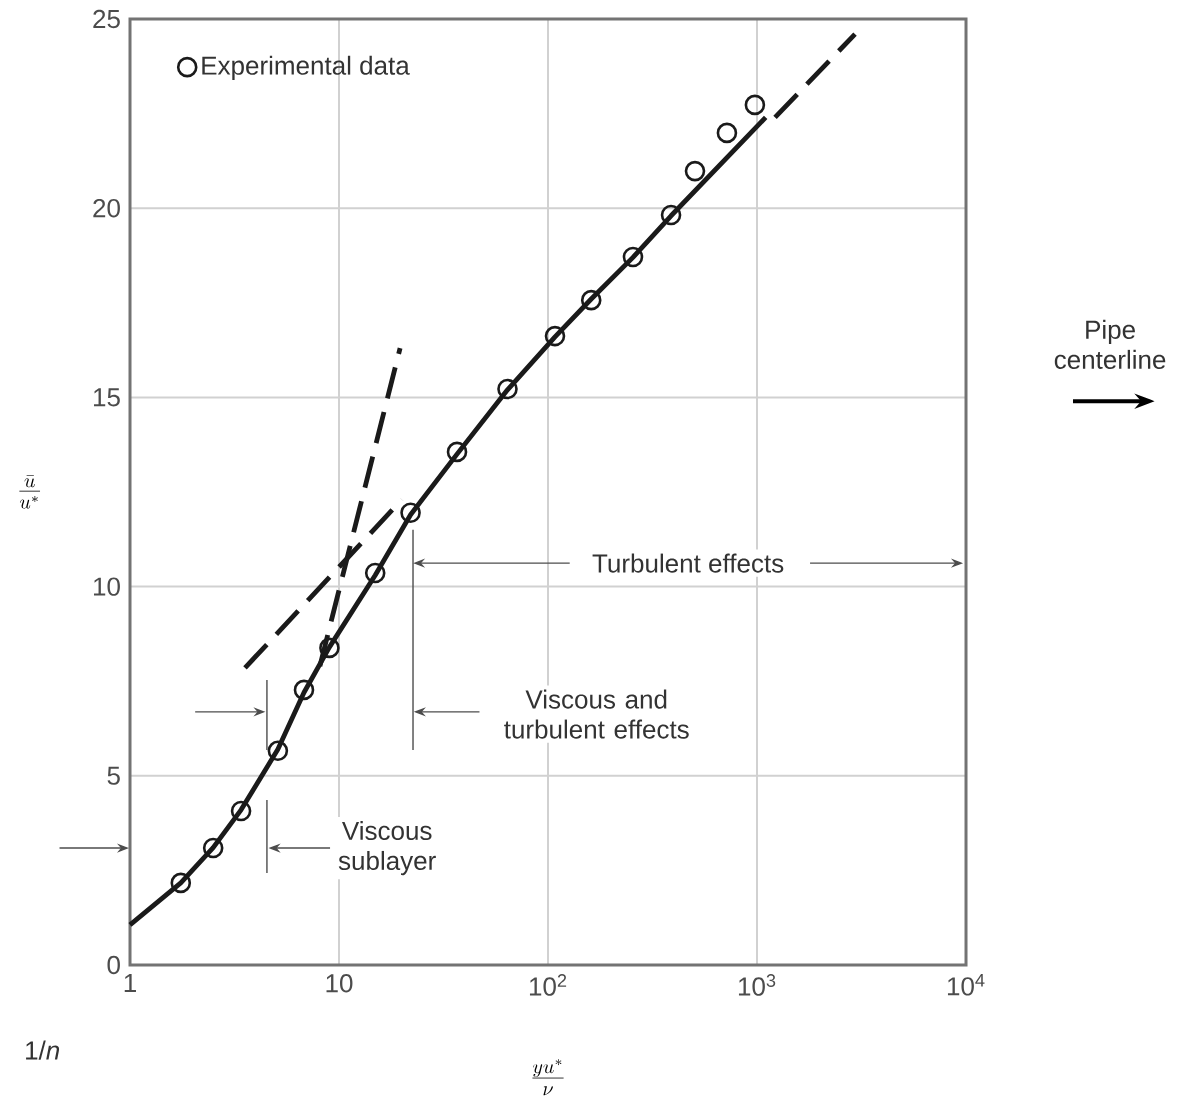  Describe the element at coordinates (387, 848) in the screenshot. I see `annotation: Viscous sublayer` at that location.